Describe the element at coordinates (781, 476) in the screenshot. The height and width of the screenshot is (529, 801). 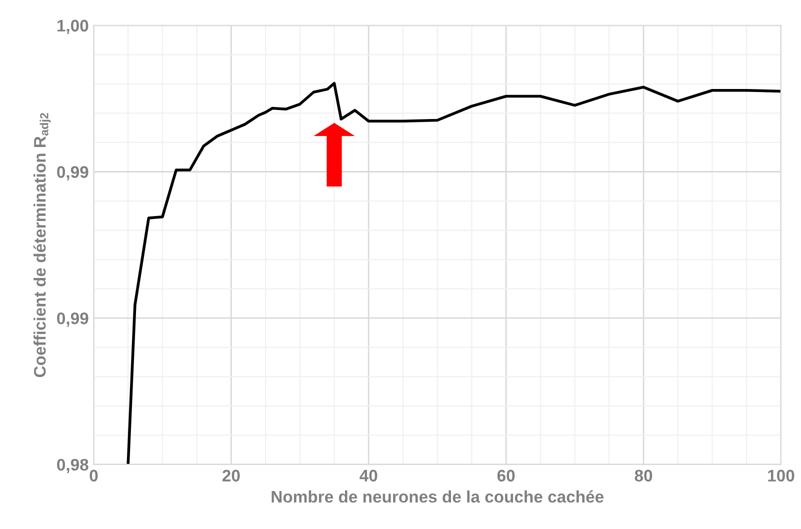
I see `x-tick-label: 100` at that location.